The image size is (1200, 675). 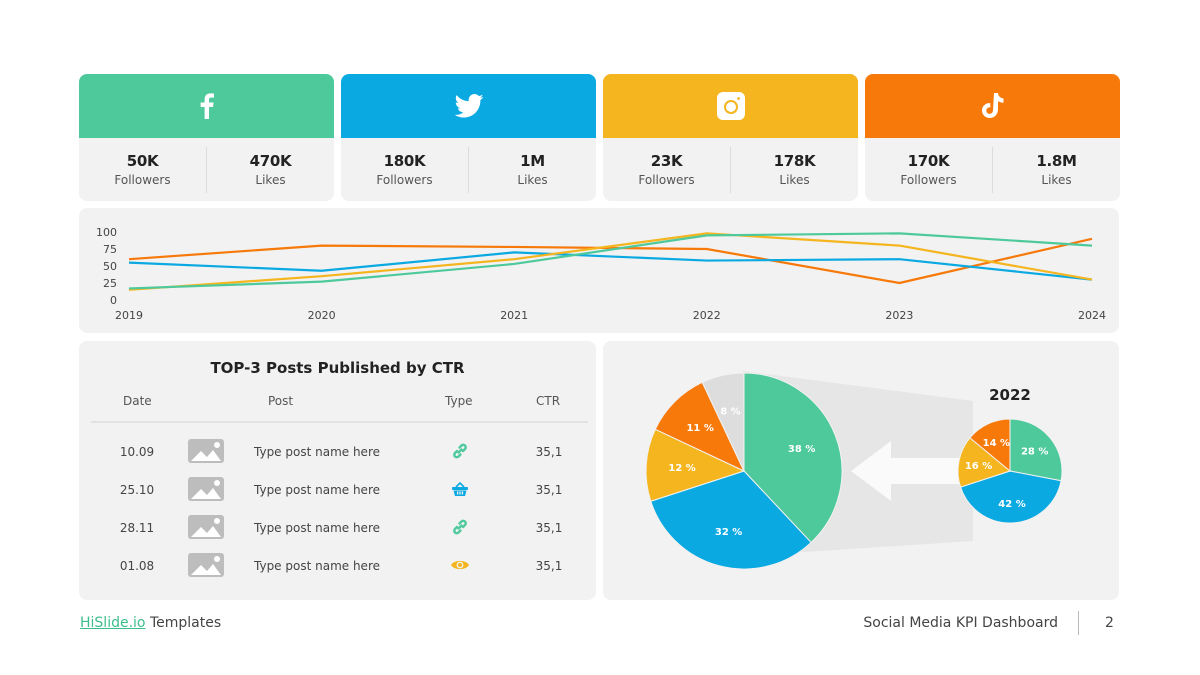 I want to click on twitter-followers-label: Followers, so click(x=404, y=180).